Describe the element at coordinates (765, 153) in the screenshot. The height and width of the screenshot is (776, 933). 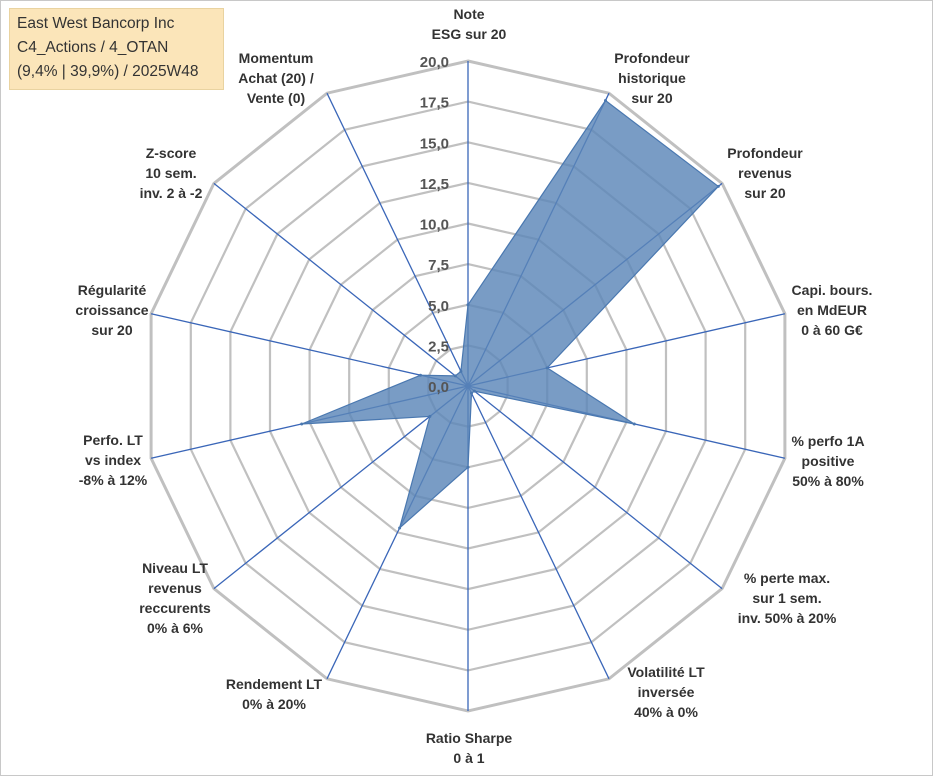
I see `axis-label-2-line-0: Profondeur` at that location.